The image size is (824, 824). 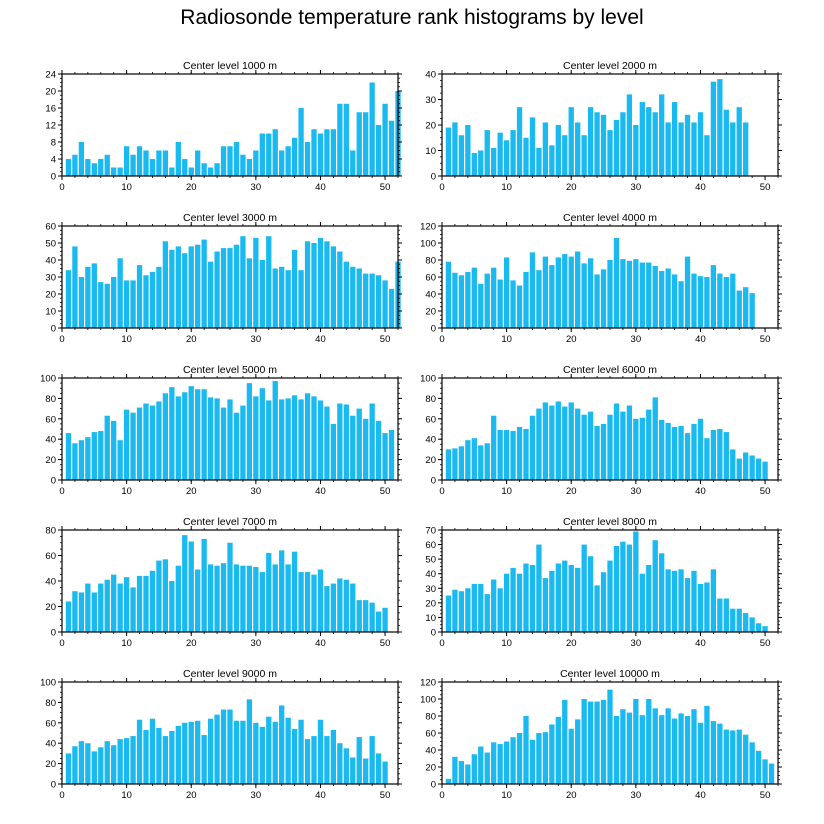 I want to click on panel-title: Center level 9000 m, so click(x=230, y=674).